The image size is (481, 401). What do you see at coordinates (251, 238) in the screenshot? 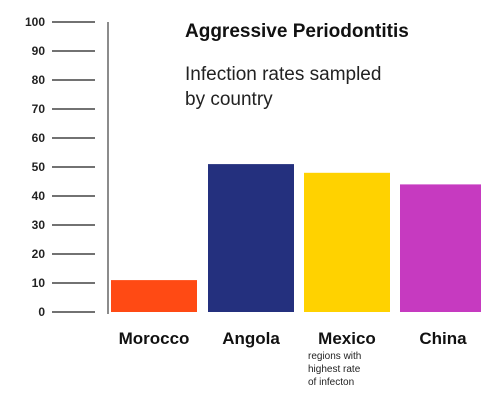
I see `bar-angola` at bounding box center [251, 238].